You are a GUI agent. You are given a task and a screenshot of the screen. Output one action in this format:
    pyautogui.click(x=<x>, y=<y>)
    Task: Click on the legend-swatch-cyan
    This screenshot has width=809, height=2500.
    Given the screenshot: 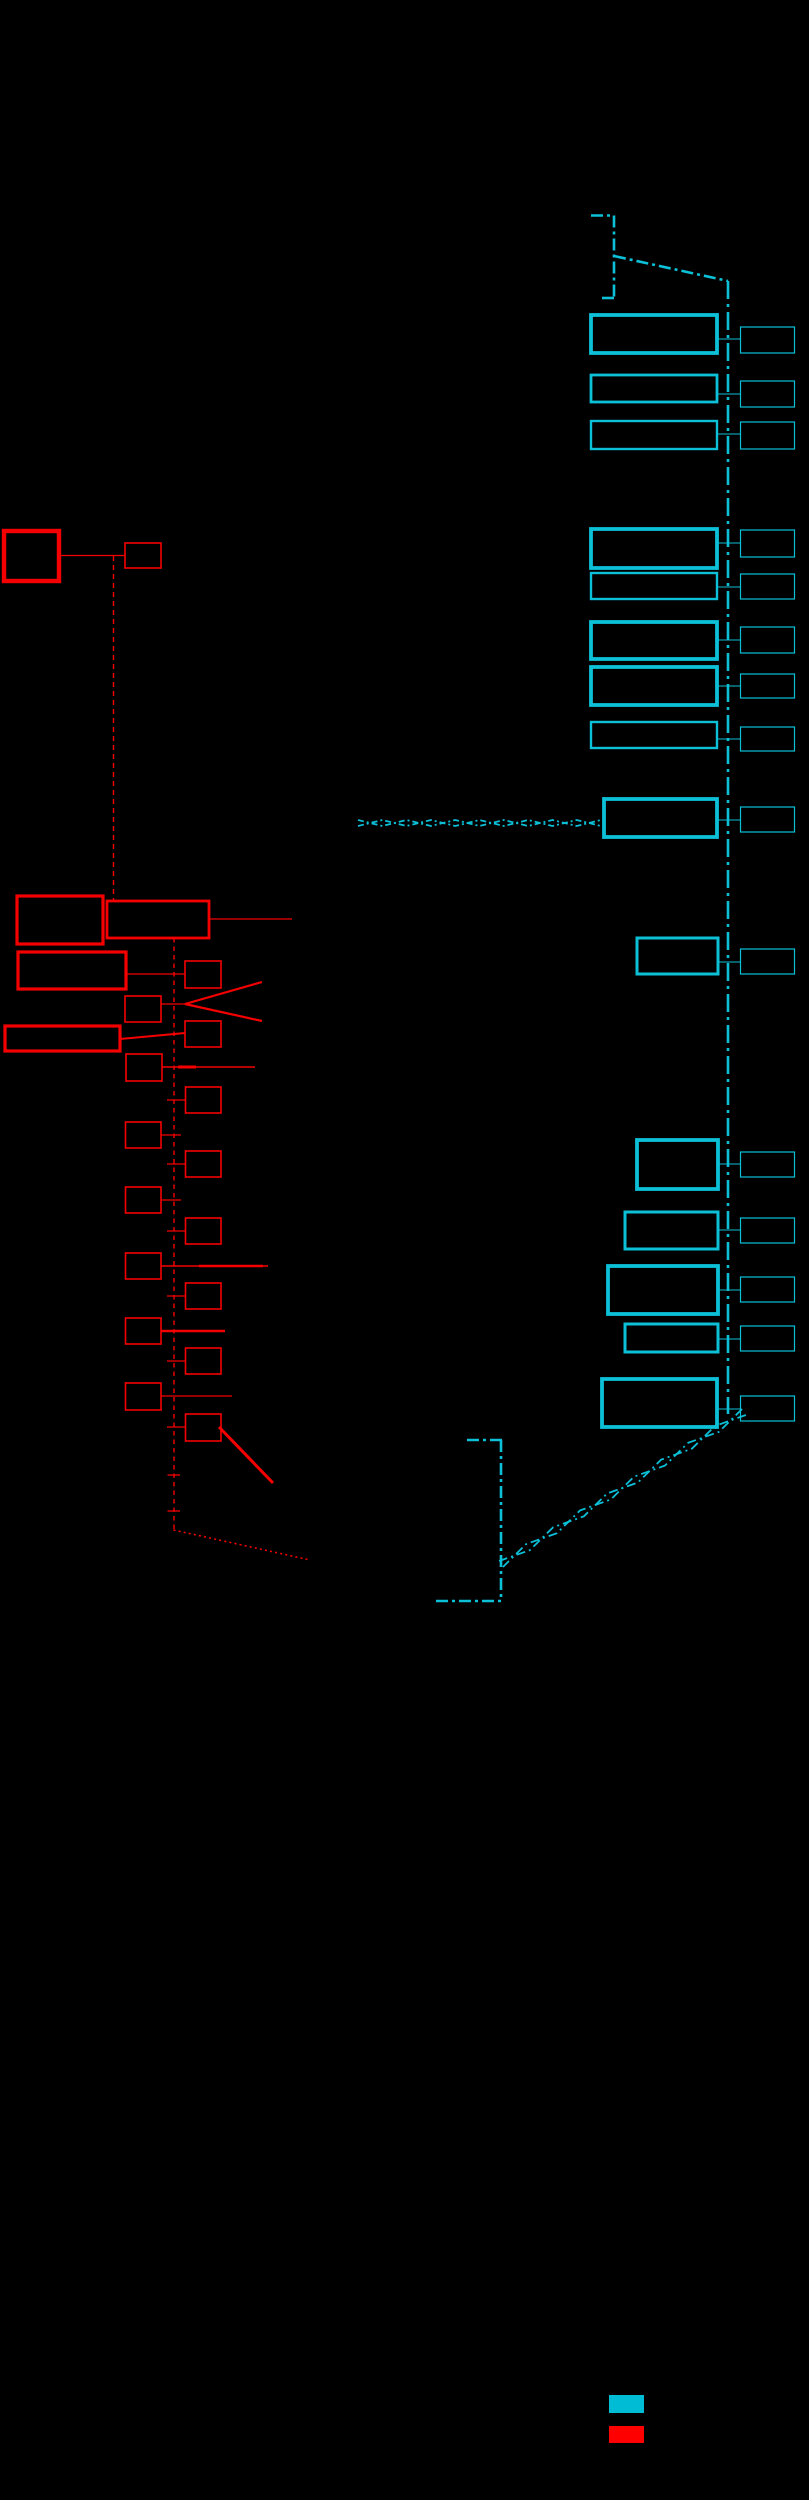 What is the action you would take?
    pyautogui.click(x=626, y=2404)
    